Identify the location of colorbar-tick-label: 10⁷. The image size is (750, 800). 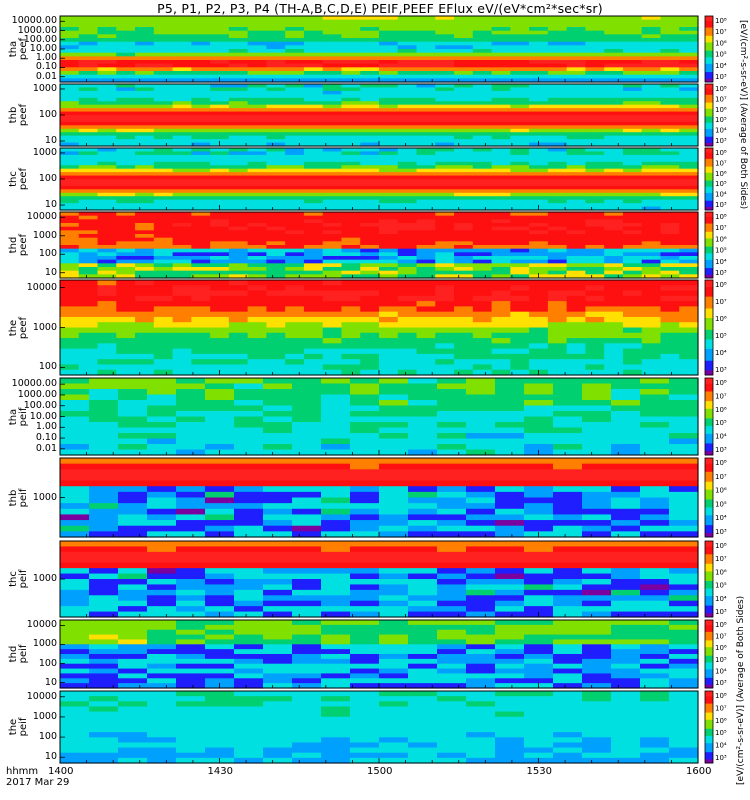
(721, 32).